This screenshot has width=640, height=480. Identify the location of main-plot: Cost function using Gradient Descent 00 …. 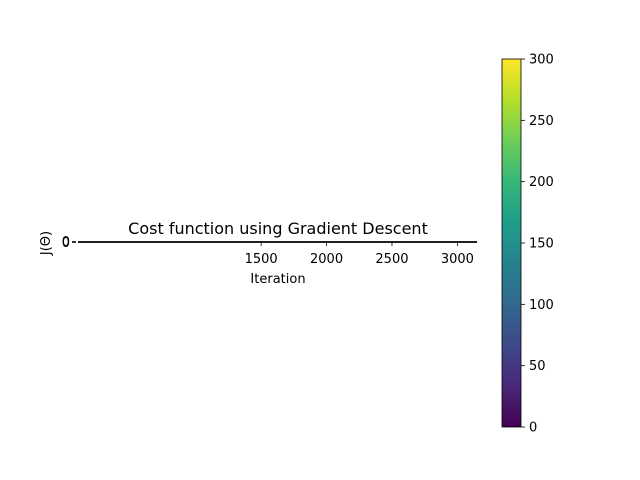
(258, 253).